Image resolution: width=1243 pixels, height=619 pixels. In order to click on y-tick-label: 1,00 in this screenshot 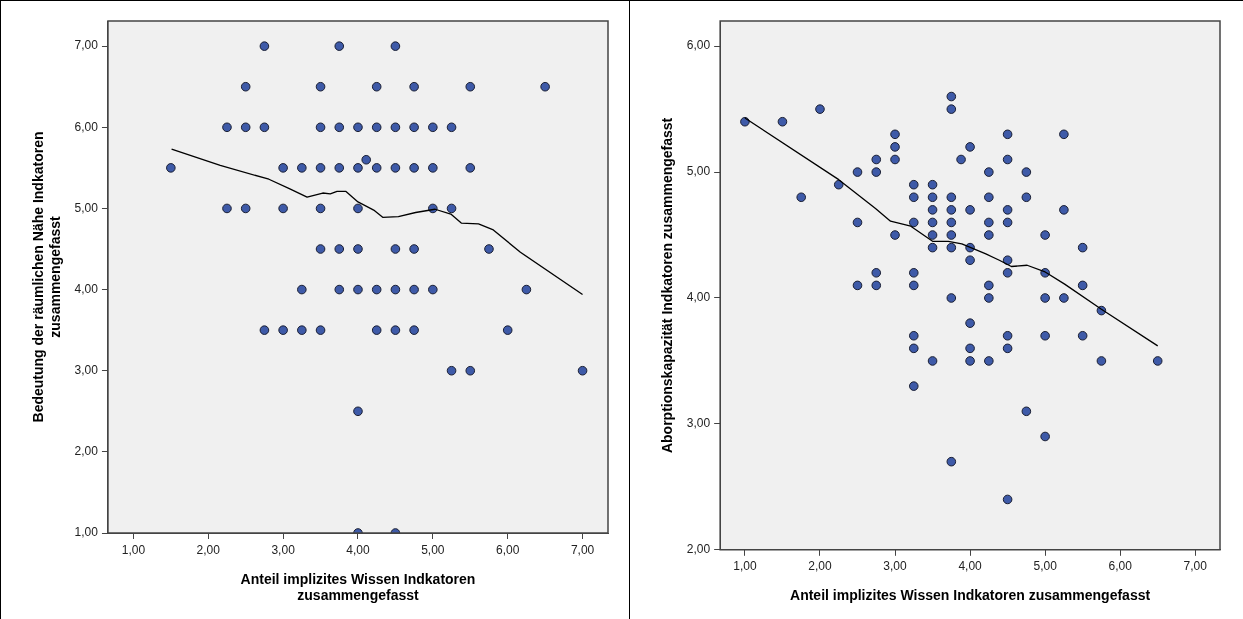, I will do `click(86, 532)`.